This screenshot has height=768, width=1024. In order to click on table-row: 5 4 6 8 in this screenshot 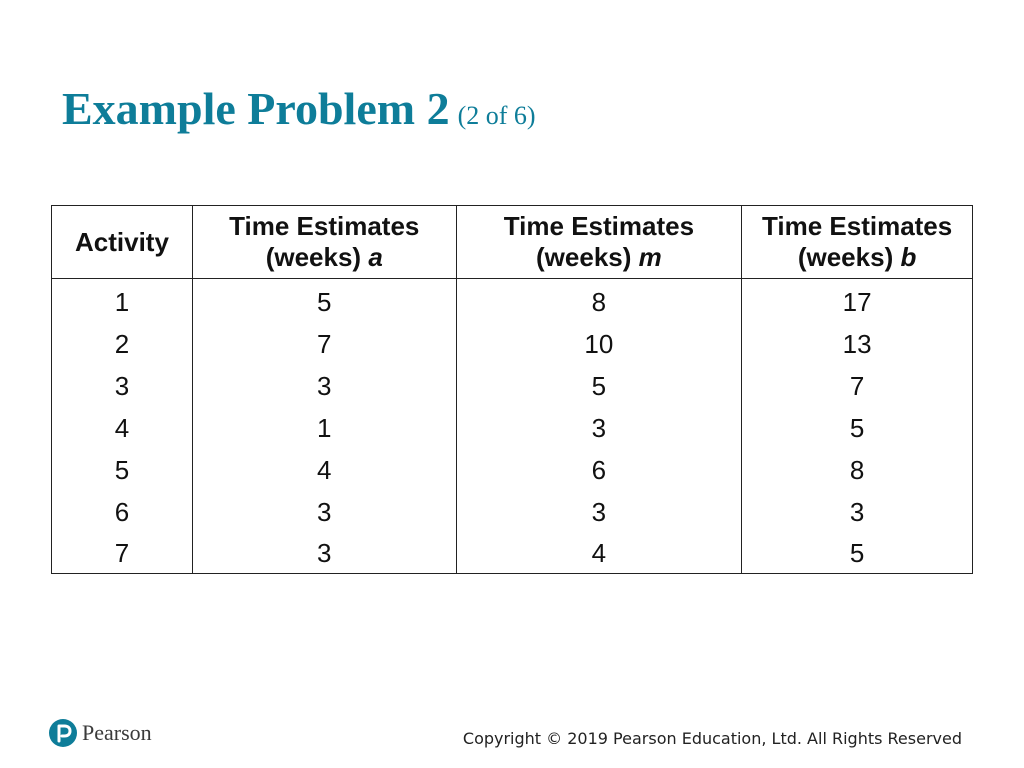, I will do `click(512, 470)`.